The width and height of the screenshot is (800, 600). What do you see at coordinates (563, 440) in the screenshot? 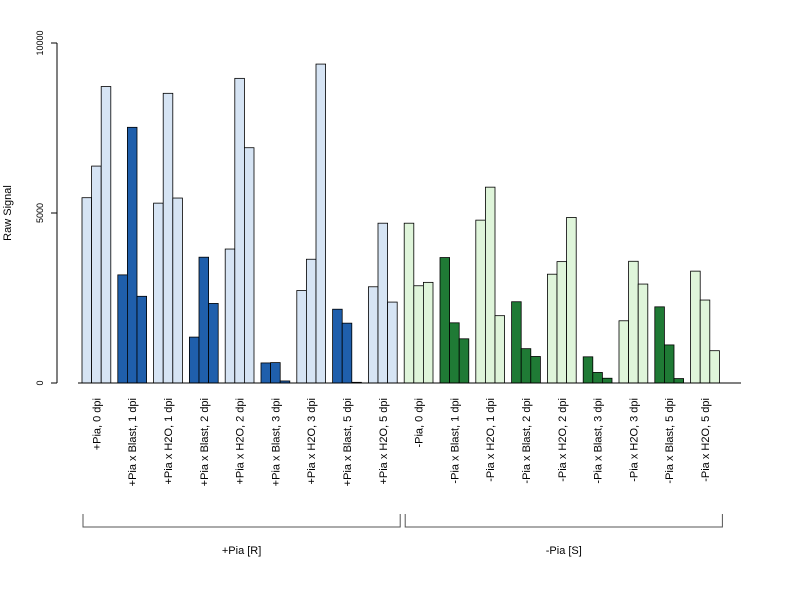
I see `x-tick-label: -Pia x H2O, 2 dpi` at bounding box center [563, 440].